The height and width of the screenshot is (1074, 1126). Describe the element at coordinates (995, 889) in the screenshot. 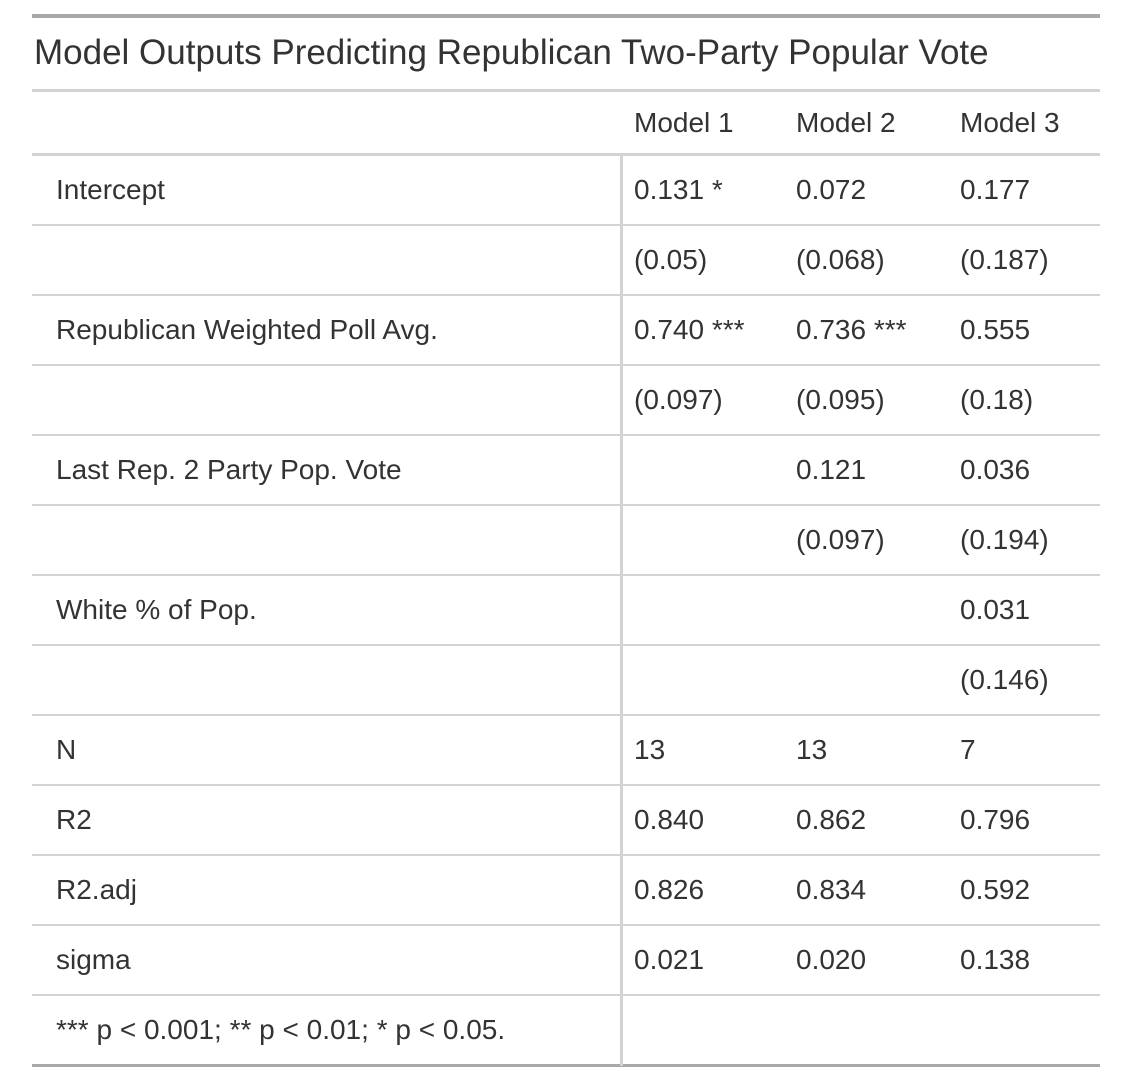

I see `cell-model-3: 0.592` at that location.